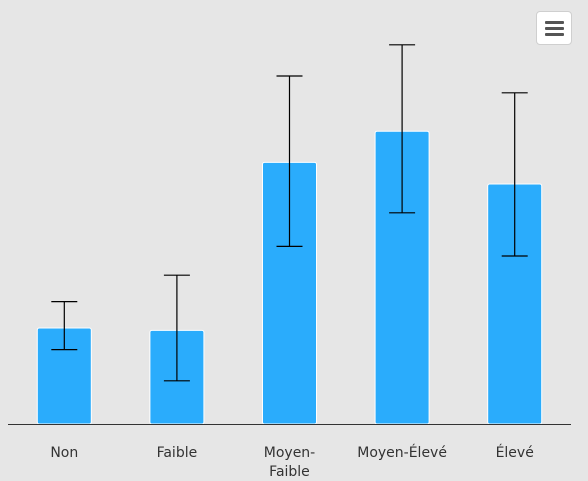  Describe the element at coordinates (177, 453) in the screenshot. I see `x-tick-label: Faible` at that location.